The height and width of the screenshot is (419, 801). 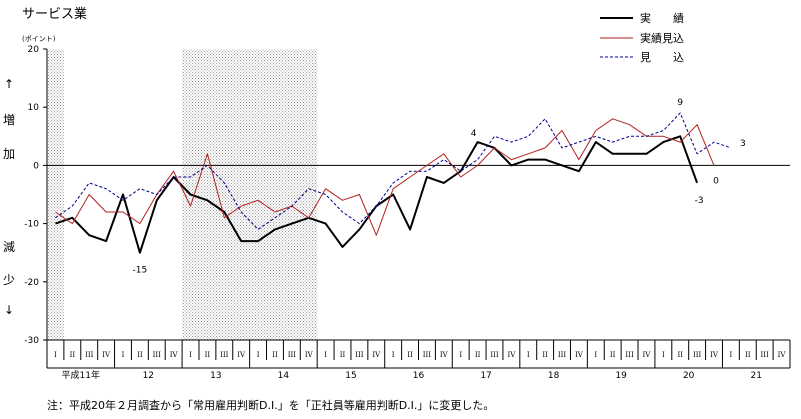 I want to click on year-label: 12, so click(x=148, y=376).